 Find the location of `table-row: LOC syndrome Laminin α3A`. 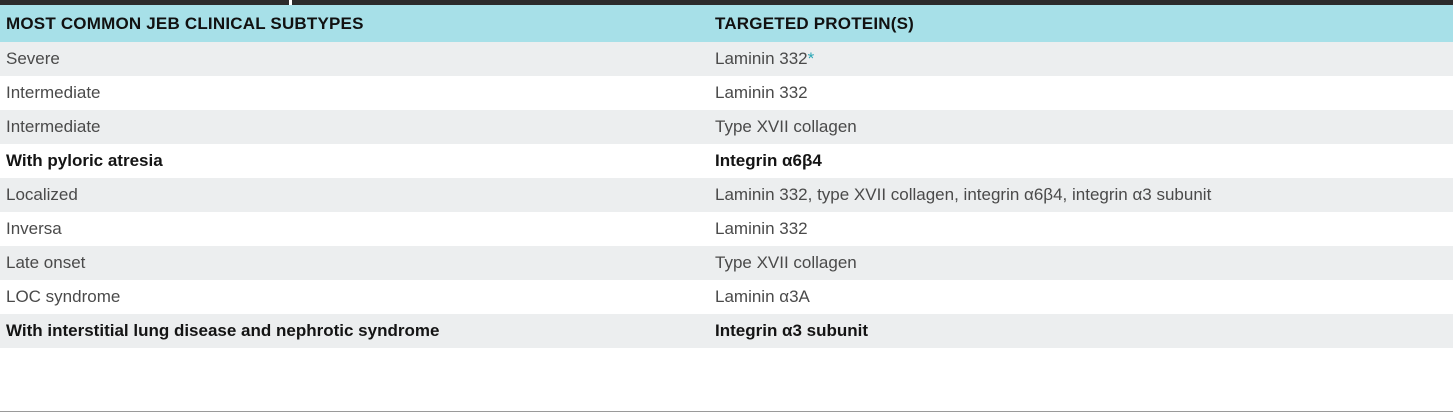

table-row: LOC syndrome Laminin α3A is located at coordinates (726, 297).